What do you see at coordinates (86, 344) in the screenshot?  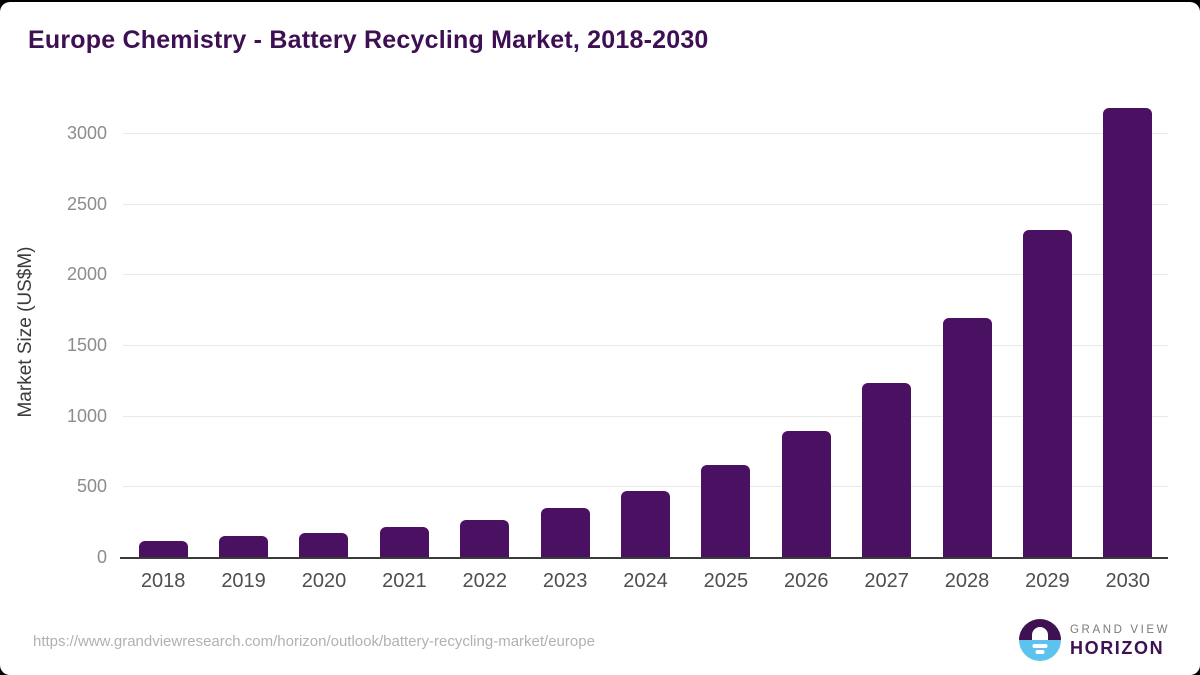 I see `y-tick-label-1500: 1500` at bounding box center [86, 344].